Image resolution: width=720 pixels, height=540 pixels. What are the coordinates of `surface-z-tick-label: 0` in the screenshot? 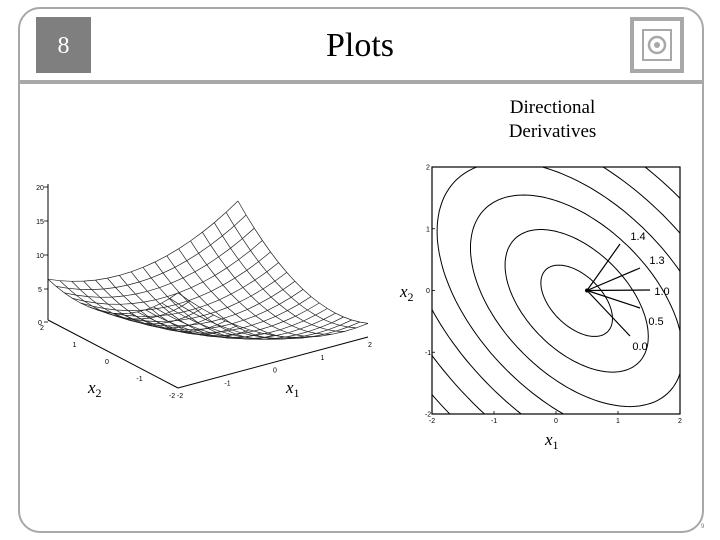 It's located at (40, 323).